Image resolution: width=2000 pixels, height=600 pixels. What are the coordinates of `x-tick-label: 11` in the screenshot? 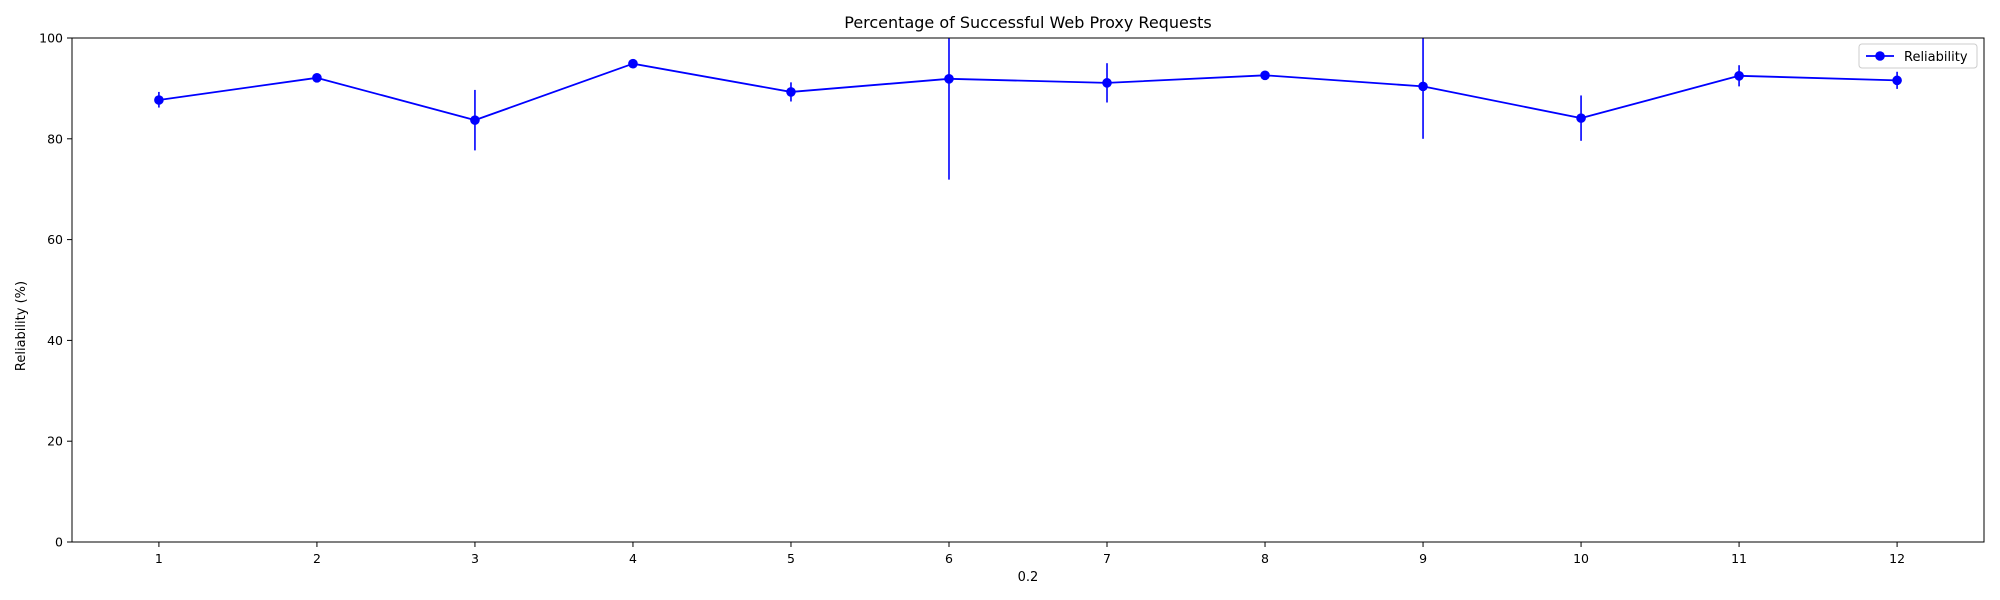 It's located at (1739, 558).